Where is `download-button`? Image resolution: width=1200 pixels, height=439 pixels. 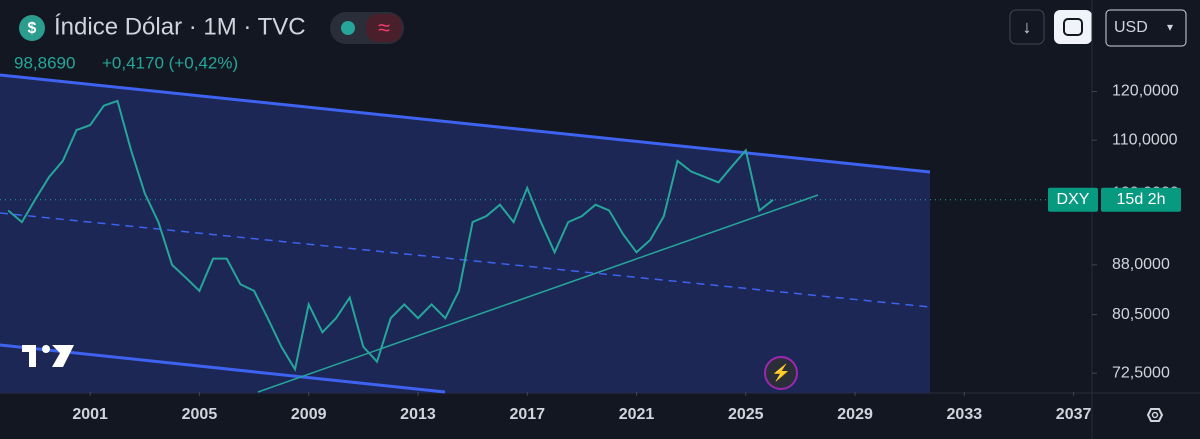 download-button is located at coordinates (1027, 27).